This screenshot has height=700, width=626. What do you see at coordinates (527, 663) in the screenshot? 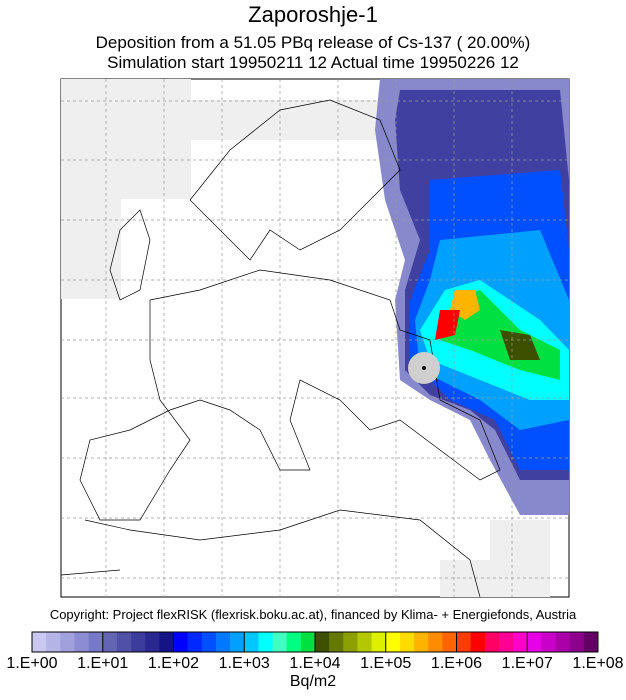
I see `colorbar-label: 1.E+07` at bounding box center [527, 663].